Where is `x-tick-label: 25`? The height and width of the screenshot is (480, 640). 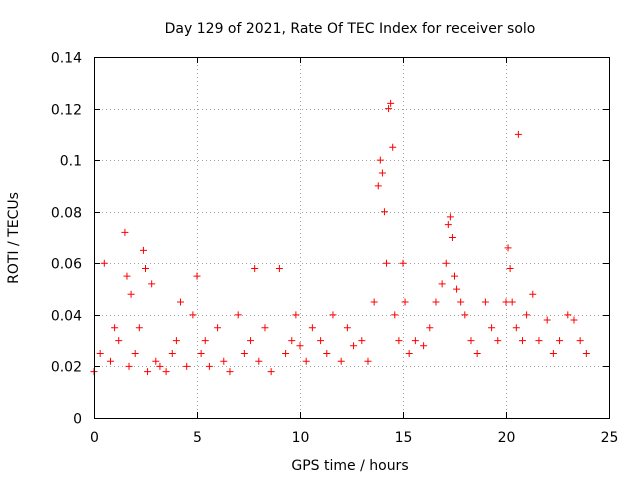
x-tick-label: 25 is located at coordinates (610, 438).